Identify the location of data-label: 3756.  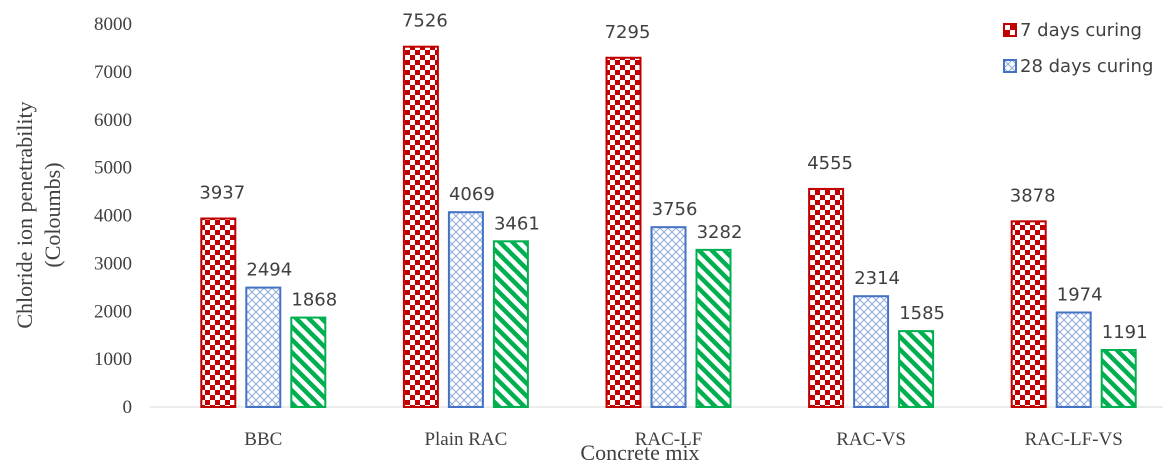
(675, 209).